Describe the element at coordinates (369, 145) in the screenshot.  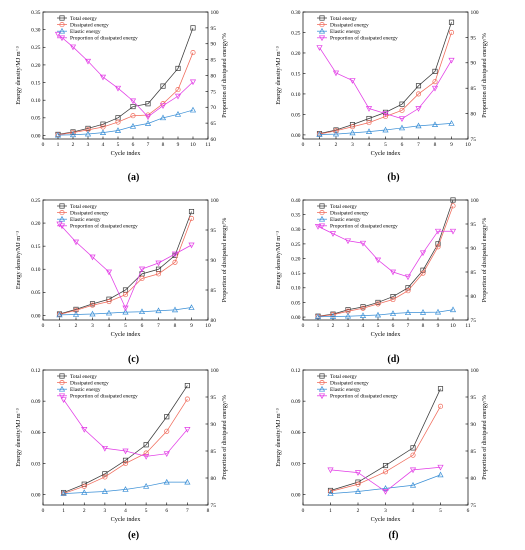
I see `x-tick-label: 4` at that location.